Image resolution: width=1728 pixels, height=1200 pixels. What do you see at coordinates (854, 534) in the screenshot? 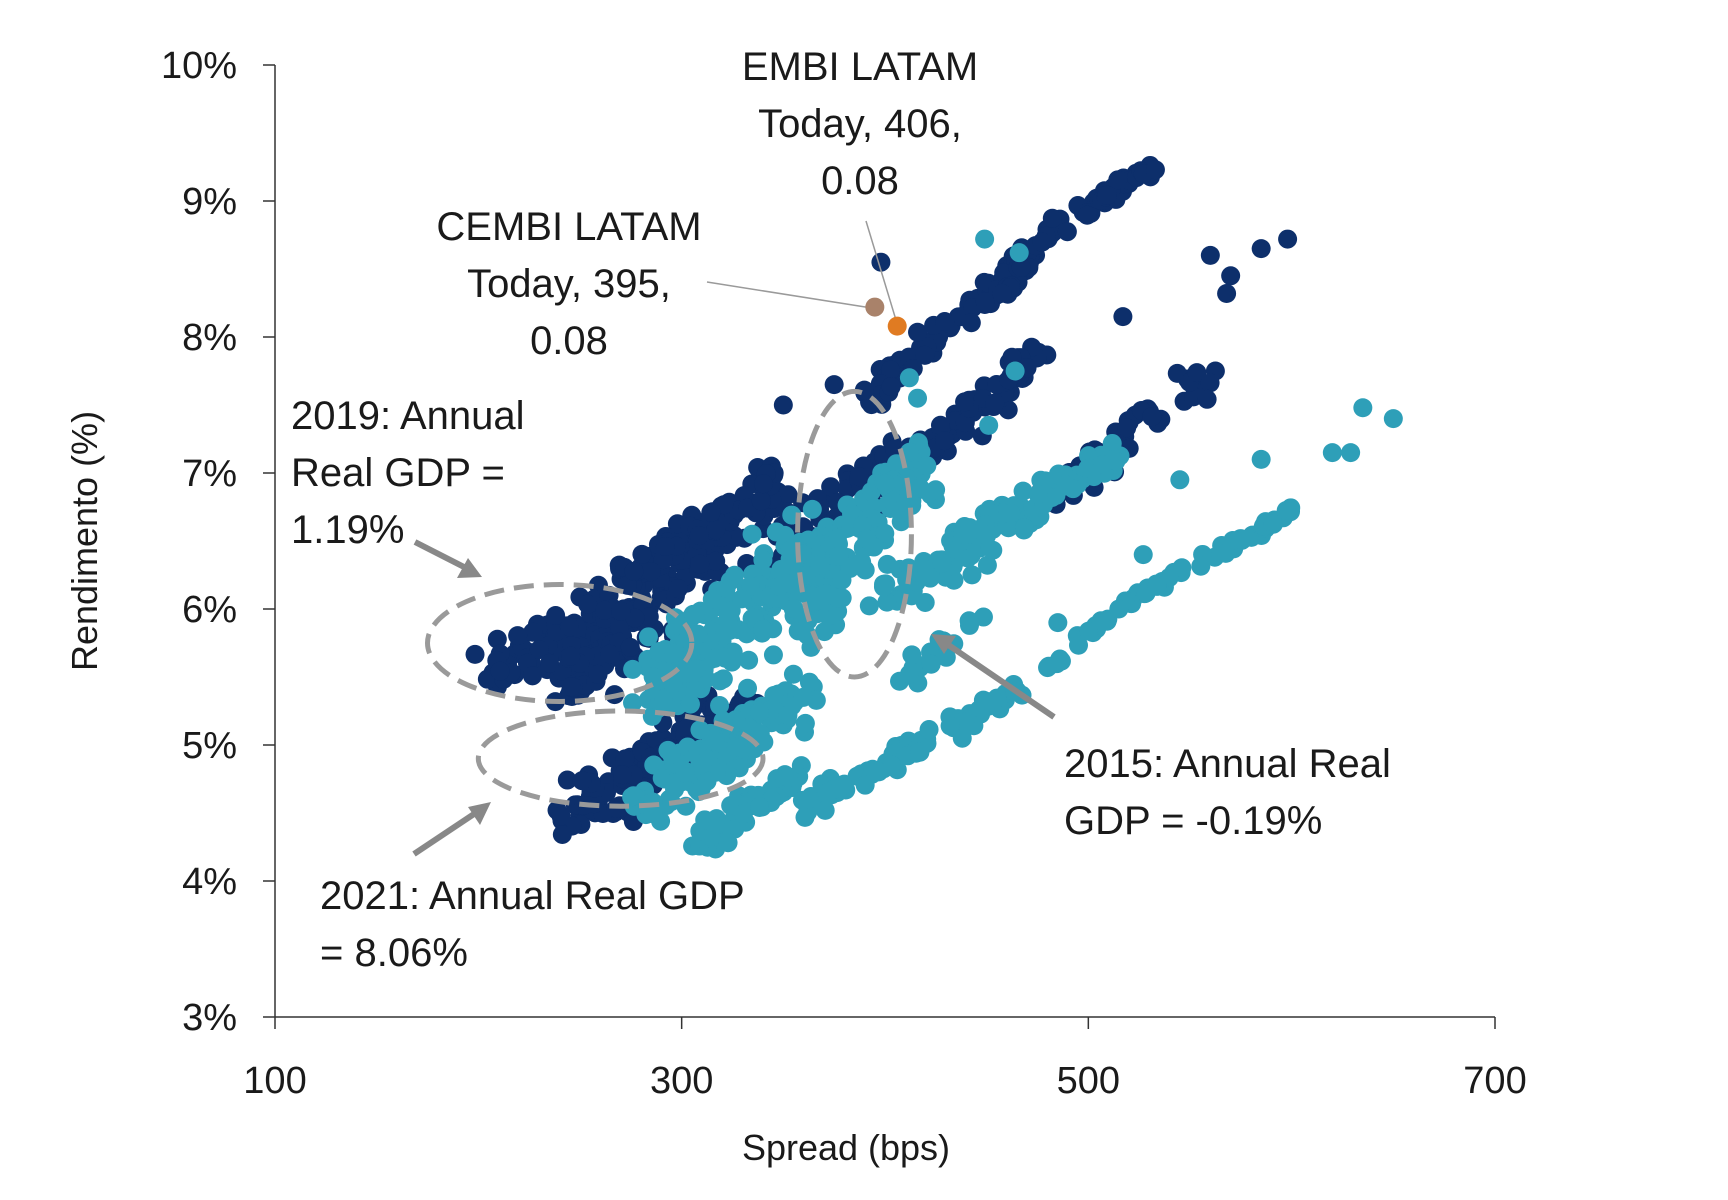
I see `ellipse-2015` at bounding box center [854, 534].